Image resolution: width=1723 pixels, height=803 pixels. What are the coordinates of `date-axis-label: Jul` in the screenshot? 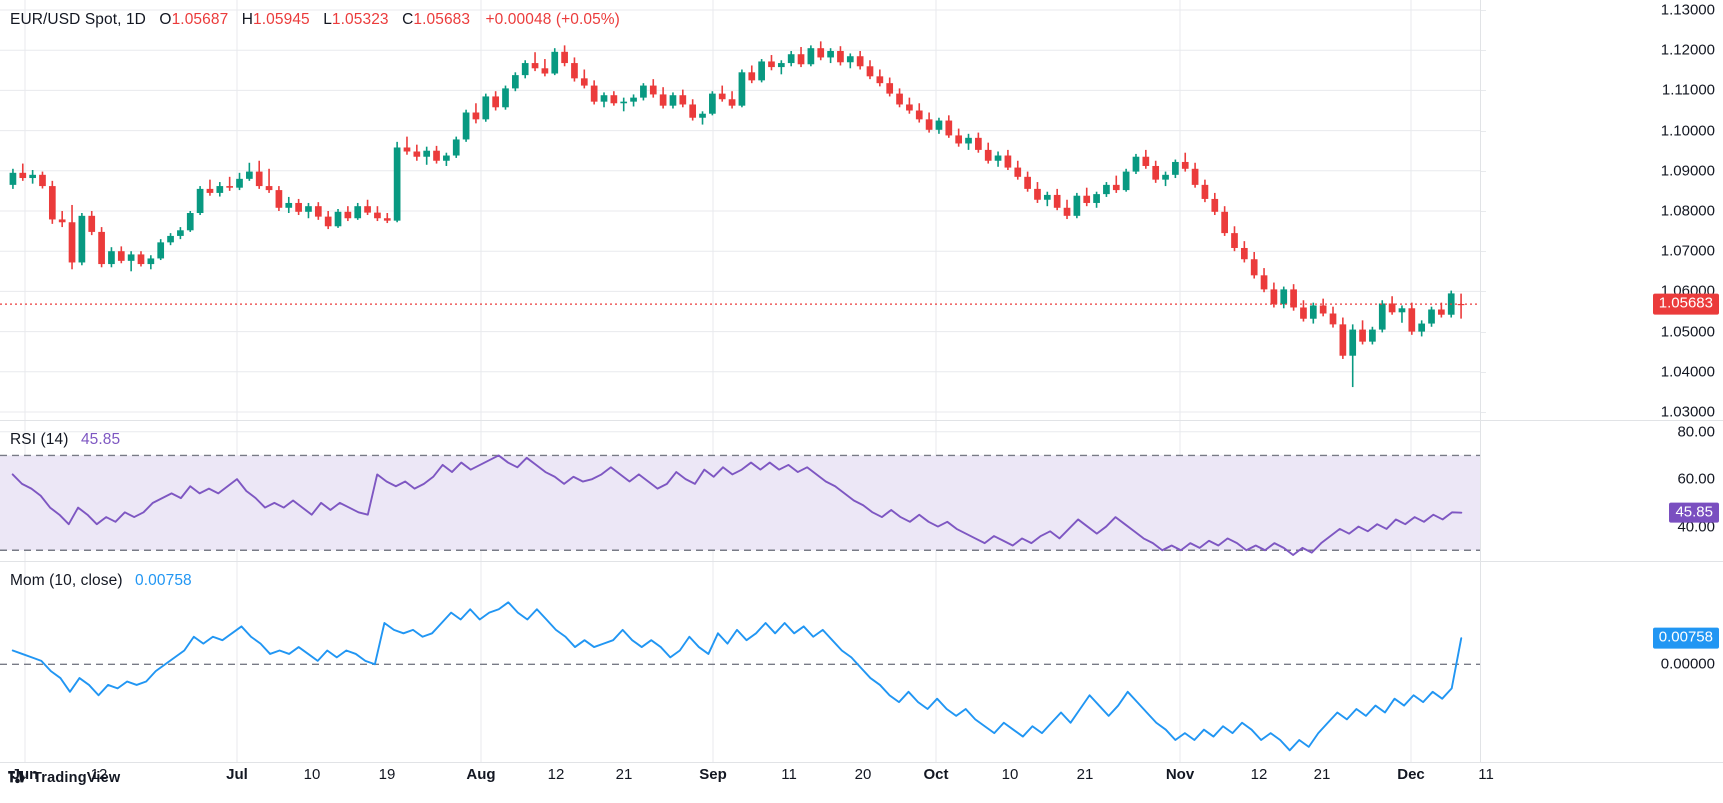 It's located at (237, 774).